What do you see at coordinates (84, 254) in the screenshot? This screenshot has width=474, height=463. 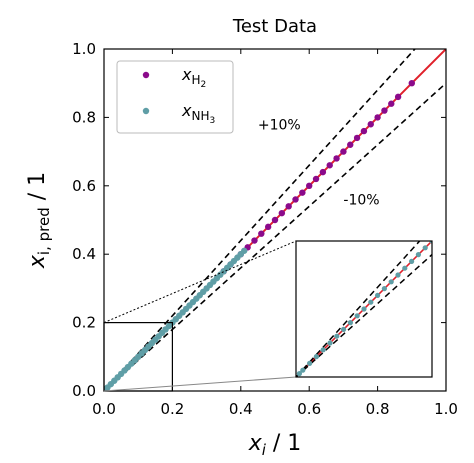 I see `y-tick-label: 0.4` at bounding box center [84, 254].